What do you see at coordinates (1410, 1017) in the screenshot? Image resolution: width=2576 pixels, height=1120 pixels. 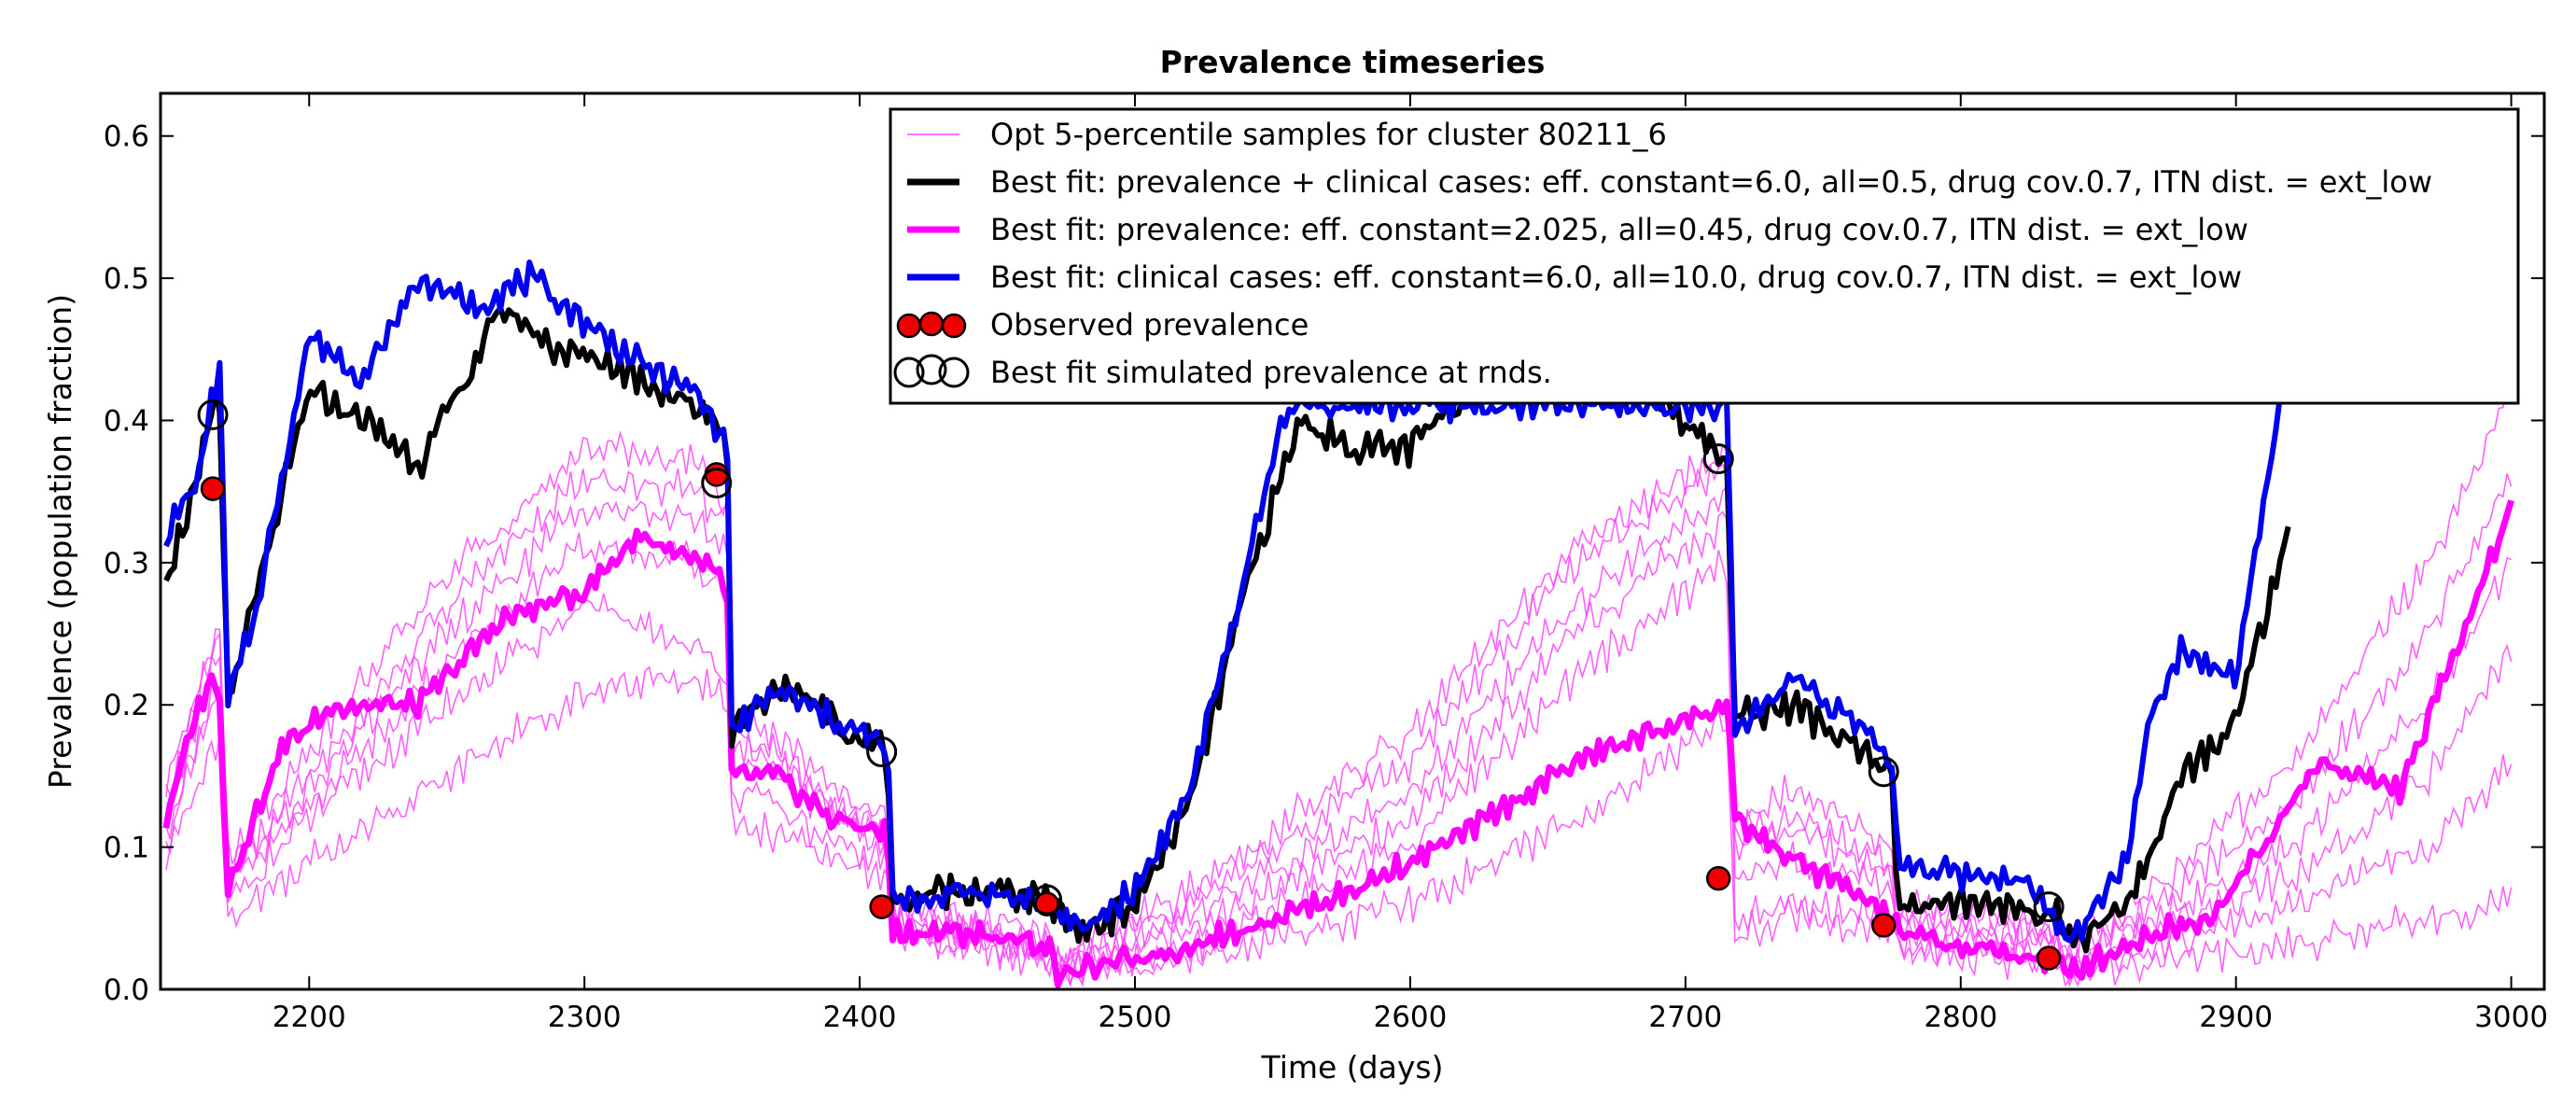 I see `x-tick-label: 2600` at bounding box center [1410, 1017].